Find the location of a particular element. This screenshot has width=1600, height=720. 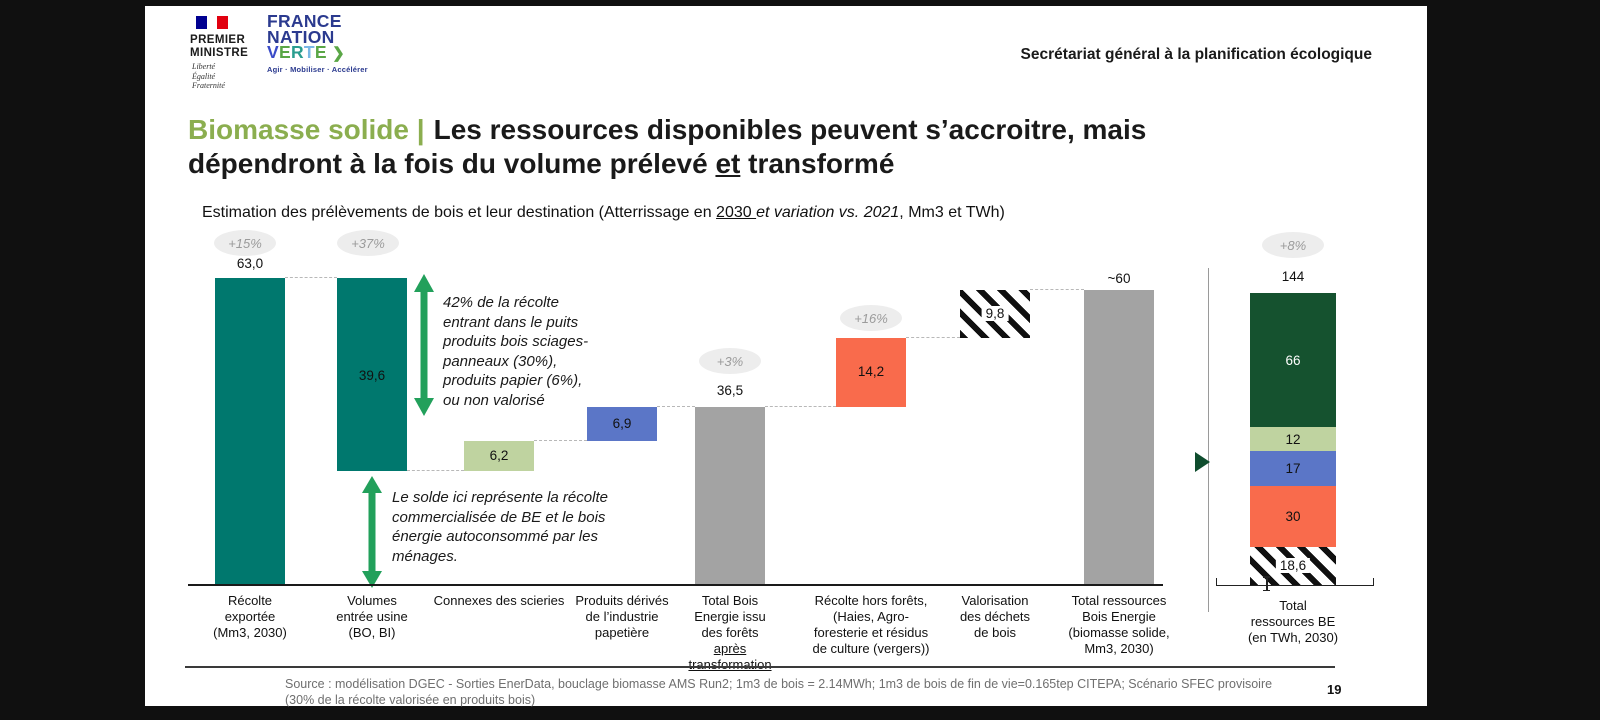

stack-segment-label: 66 is located at coordinates (1293, 360).